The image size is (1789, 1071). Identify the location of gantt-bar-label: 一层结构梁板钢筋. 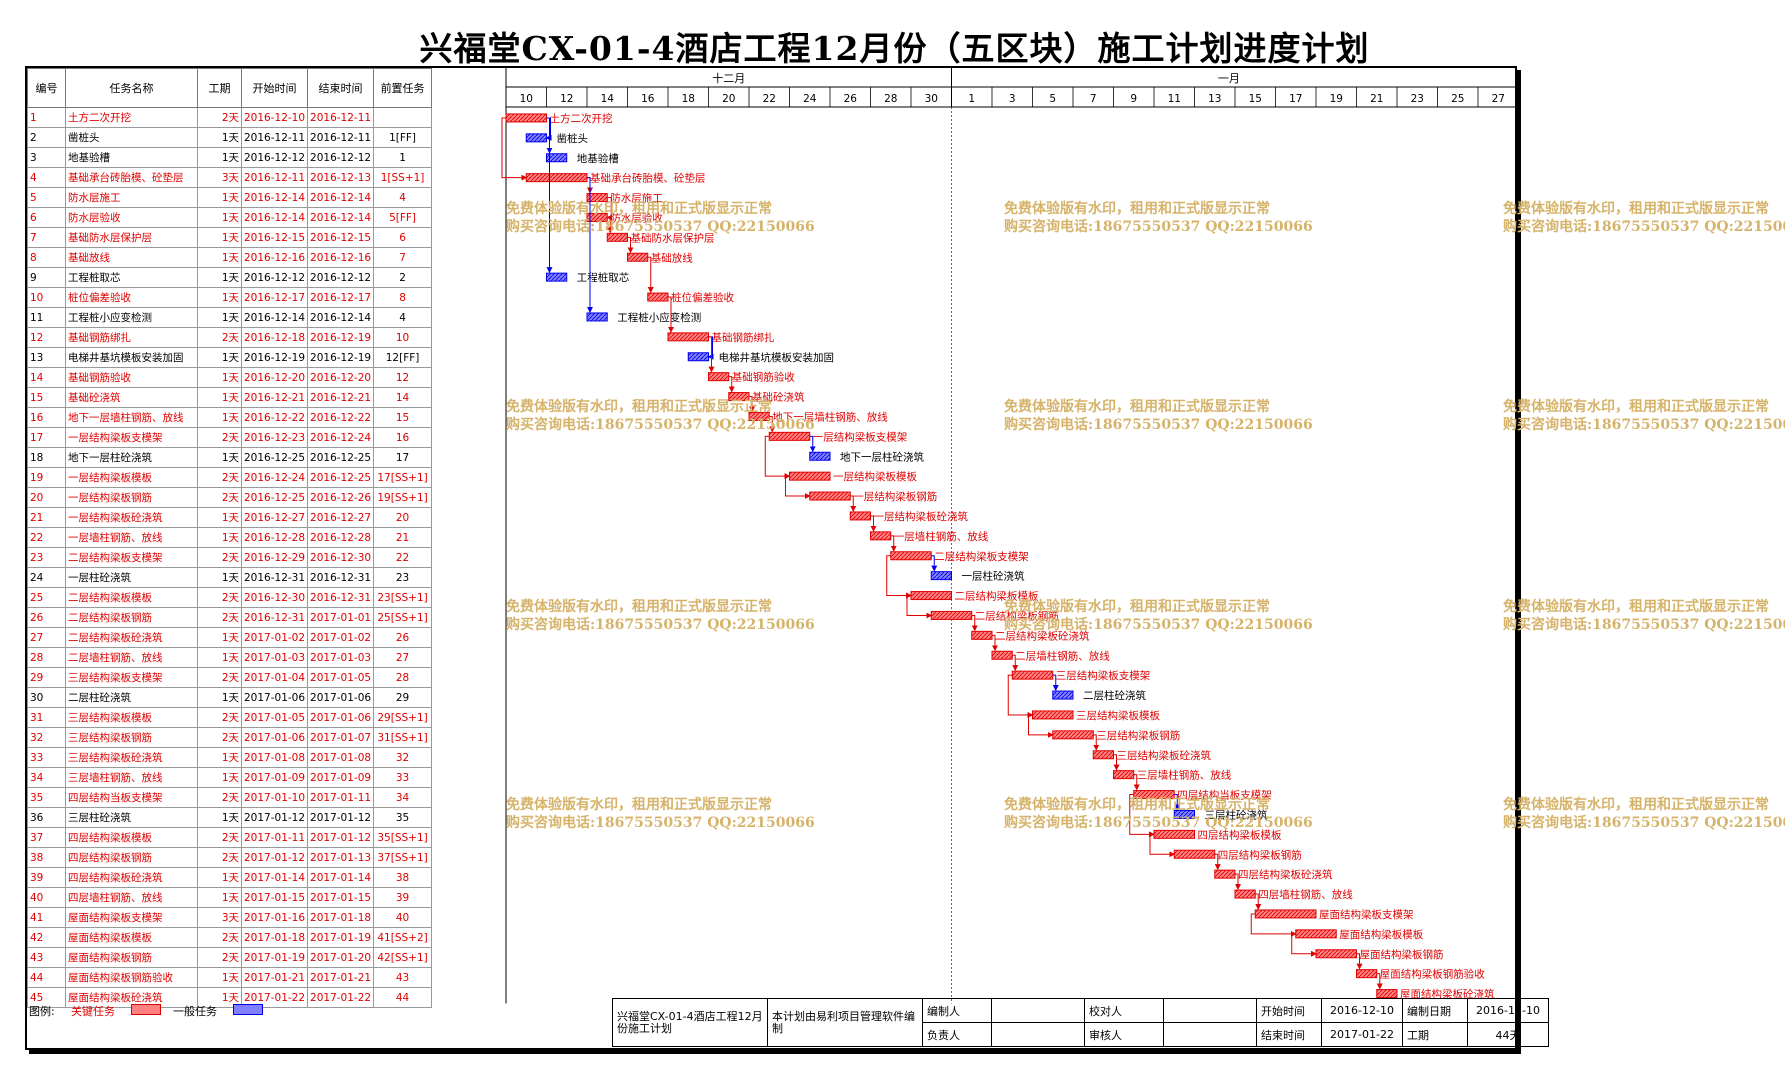
(895, 496).